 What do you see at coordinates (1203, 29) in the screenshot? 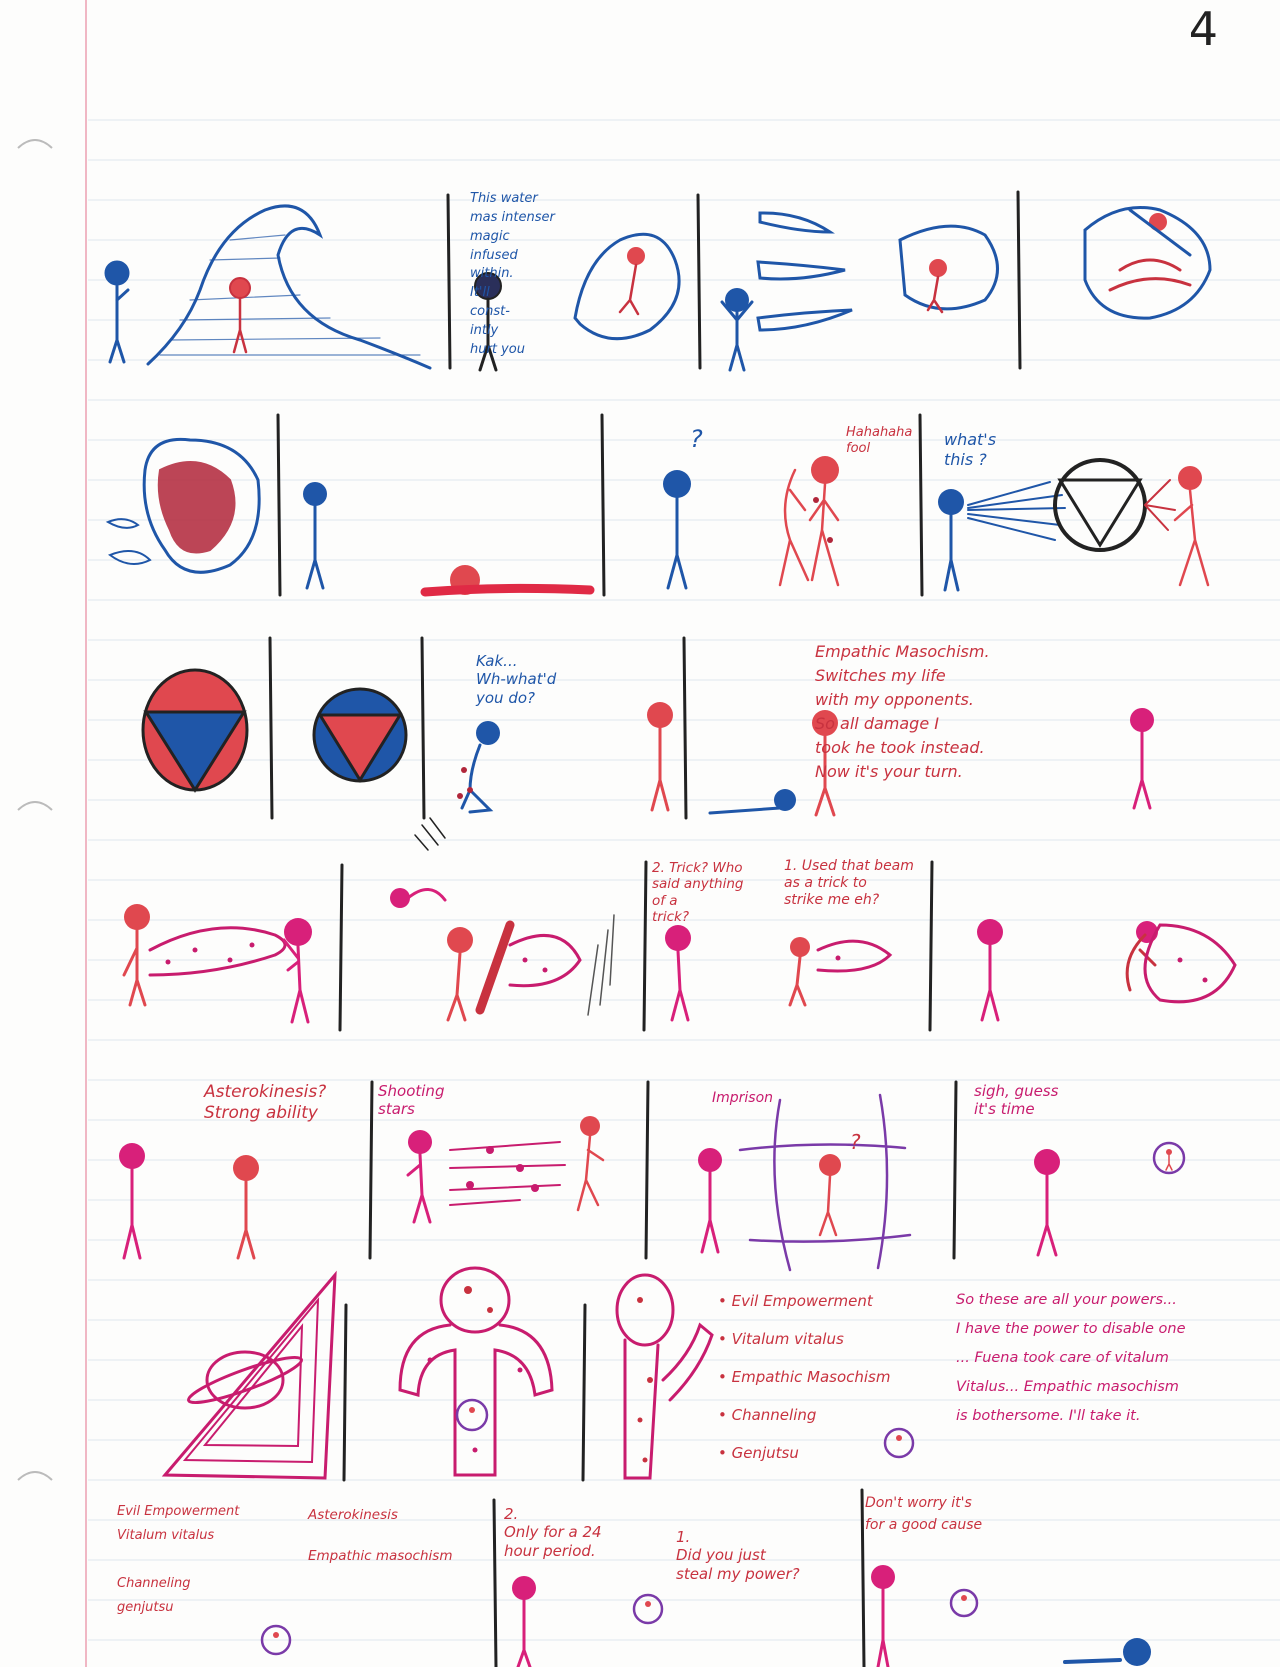
I see `page-number: 4` at bounding box center [1203, 29].